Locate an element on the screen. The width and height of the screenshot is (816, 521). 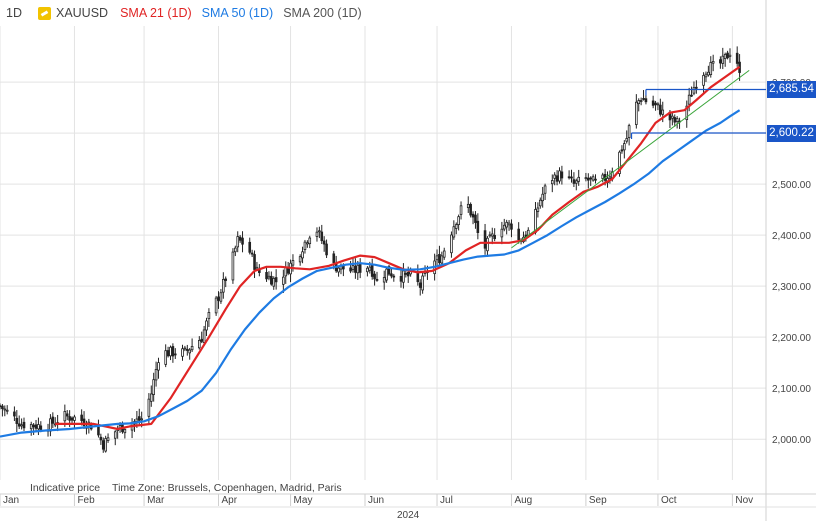
year-label: 2024 is located at coordinates (408, 515).